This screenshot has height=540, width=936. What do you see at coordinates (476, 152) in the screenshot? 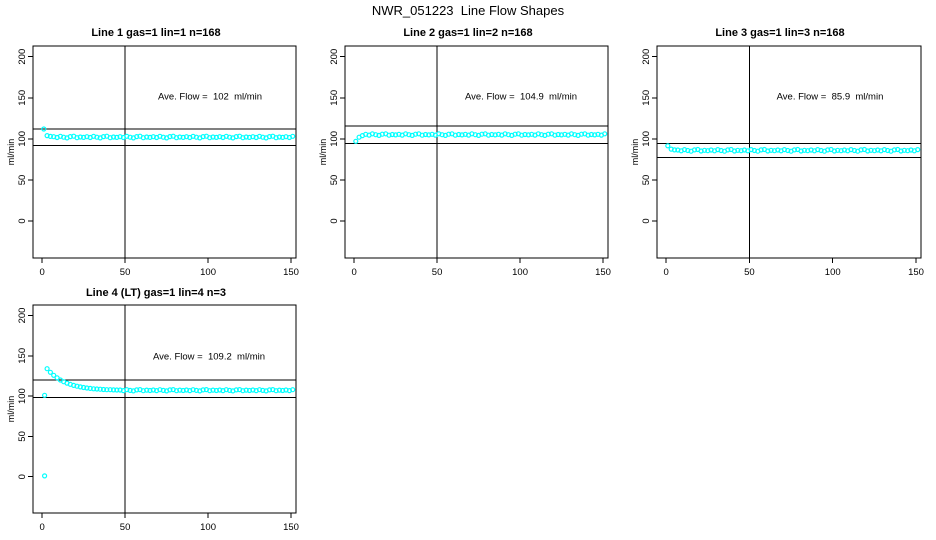
I see `panel-2-box` at bounding box center [476, 152].